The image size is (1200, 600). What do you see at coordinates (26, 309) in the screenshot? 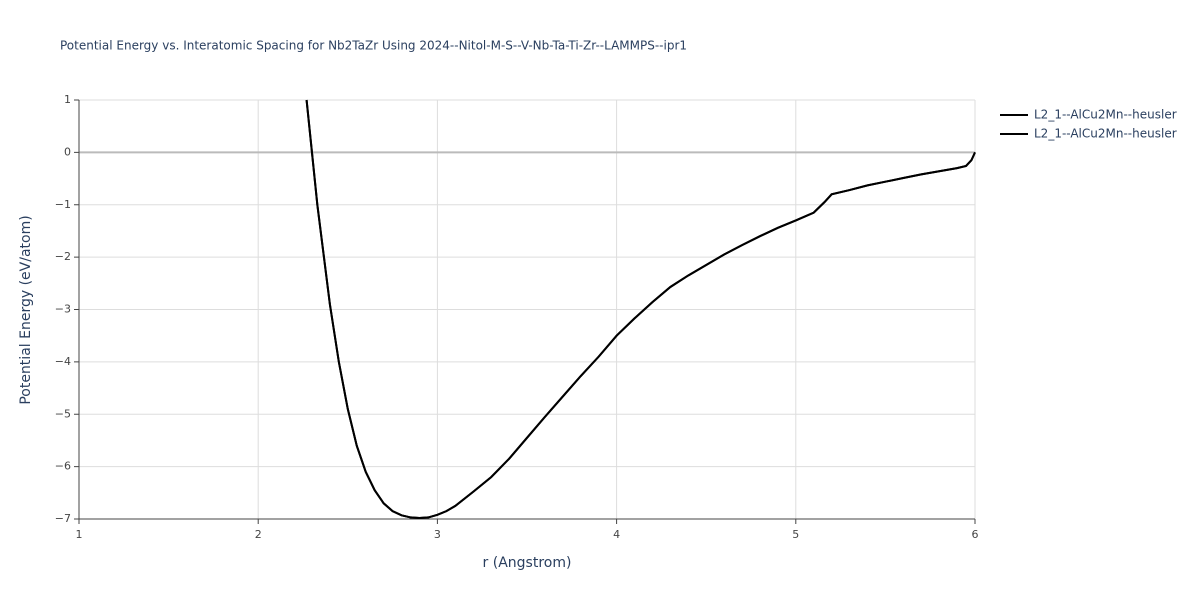
I see `y-axis-title: Potential Energy (eV/atom)` at bounding box center [26, 309].